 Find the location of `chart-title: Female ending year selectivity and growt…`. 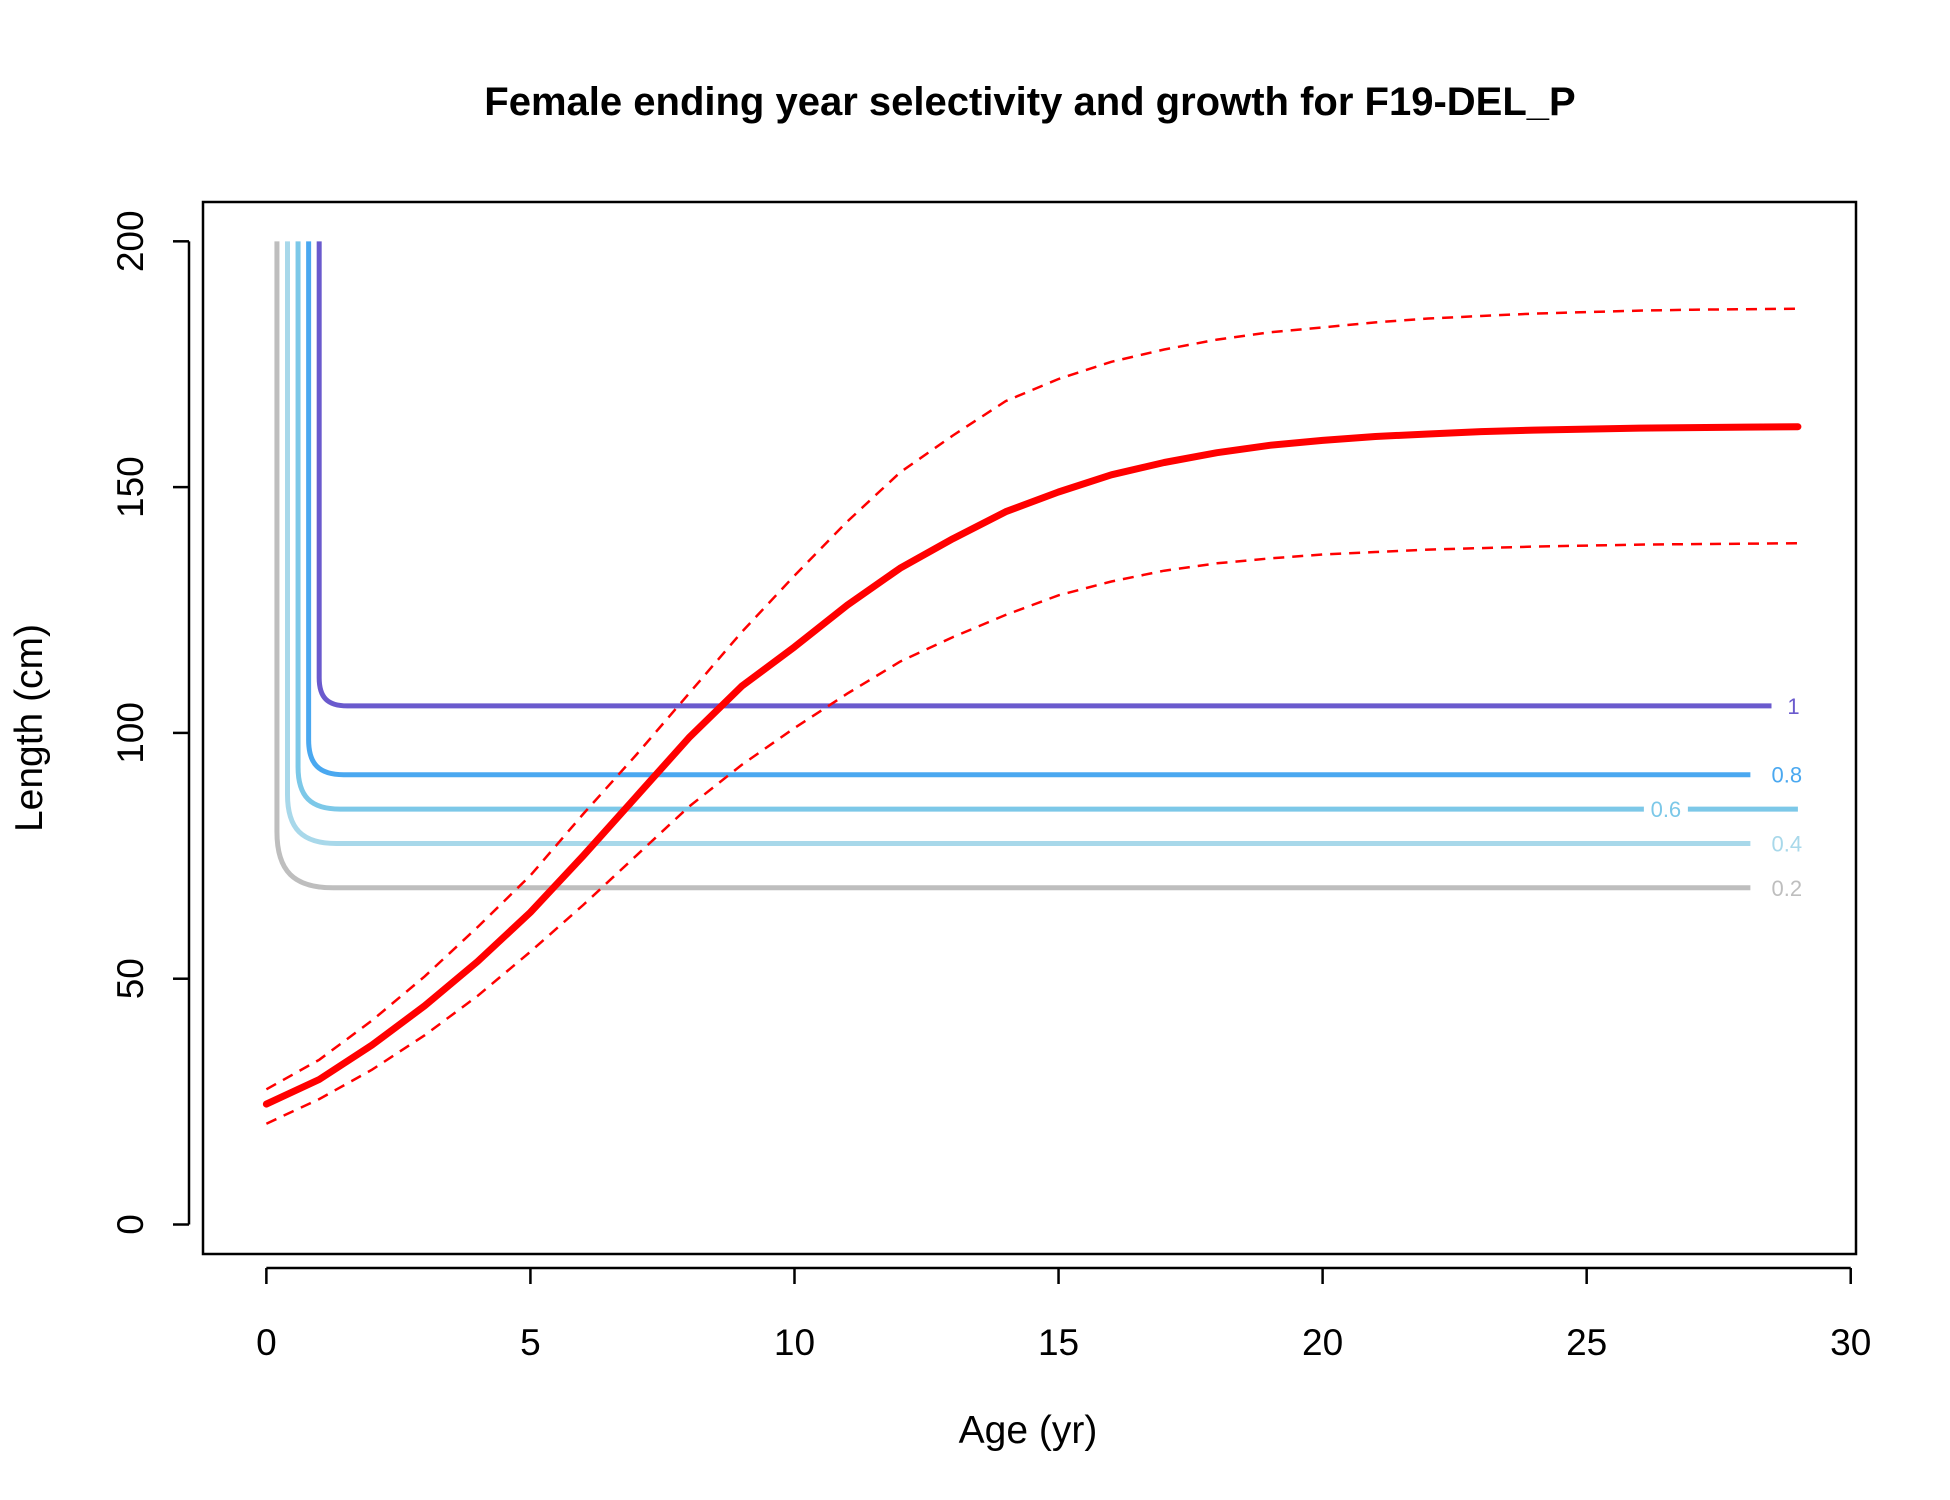

chart-title: Female ending year selectivity and growt… is located at coordinates (1029, 102).